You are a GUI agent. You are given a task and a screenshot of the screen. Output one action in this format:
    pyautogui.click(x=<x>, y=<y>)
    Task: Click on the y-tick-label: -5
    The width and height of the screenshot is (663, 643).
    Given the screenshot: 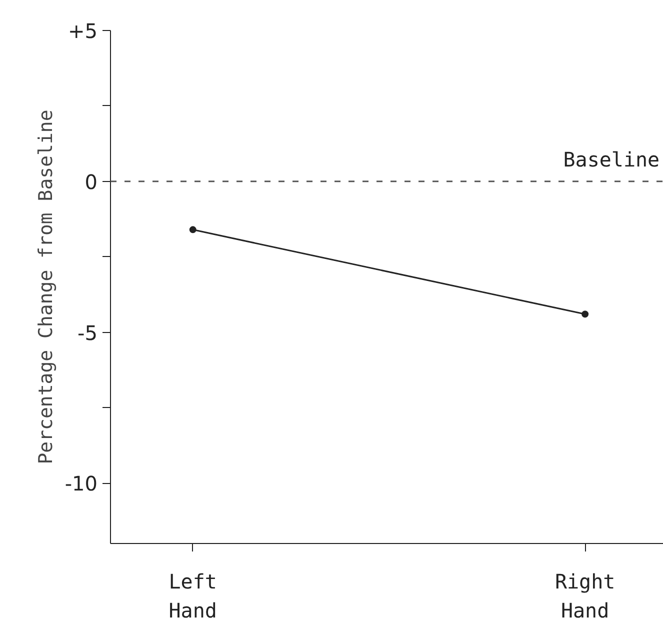 What is the action you would take?
    pyautogui.click(x=88, y=332)
    